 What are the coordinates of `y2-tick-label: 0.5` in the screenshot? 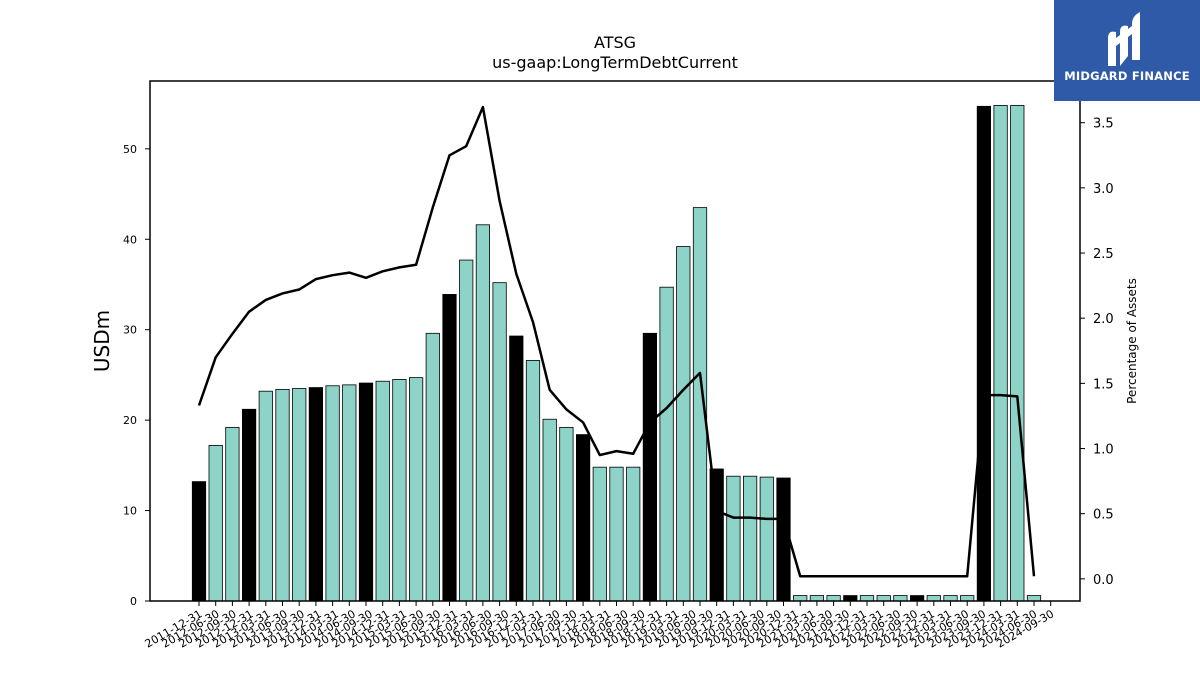 It's located at (1103, 515).